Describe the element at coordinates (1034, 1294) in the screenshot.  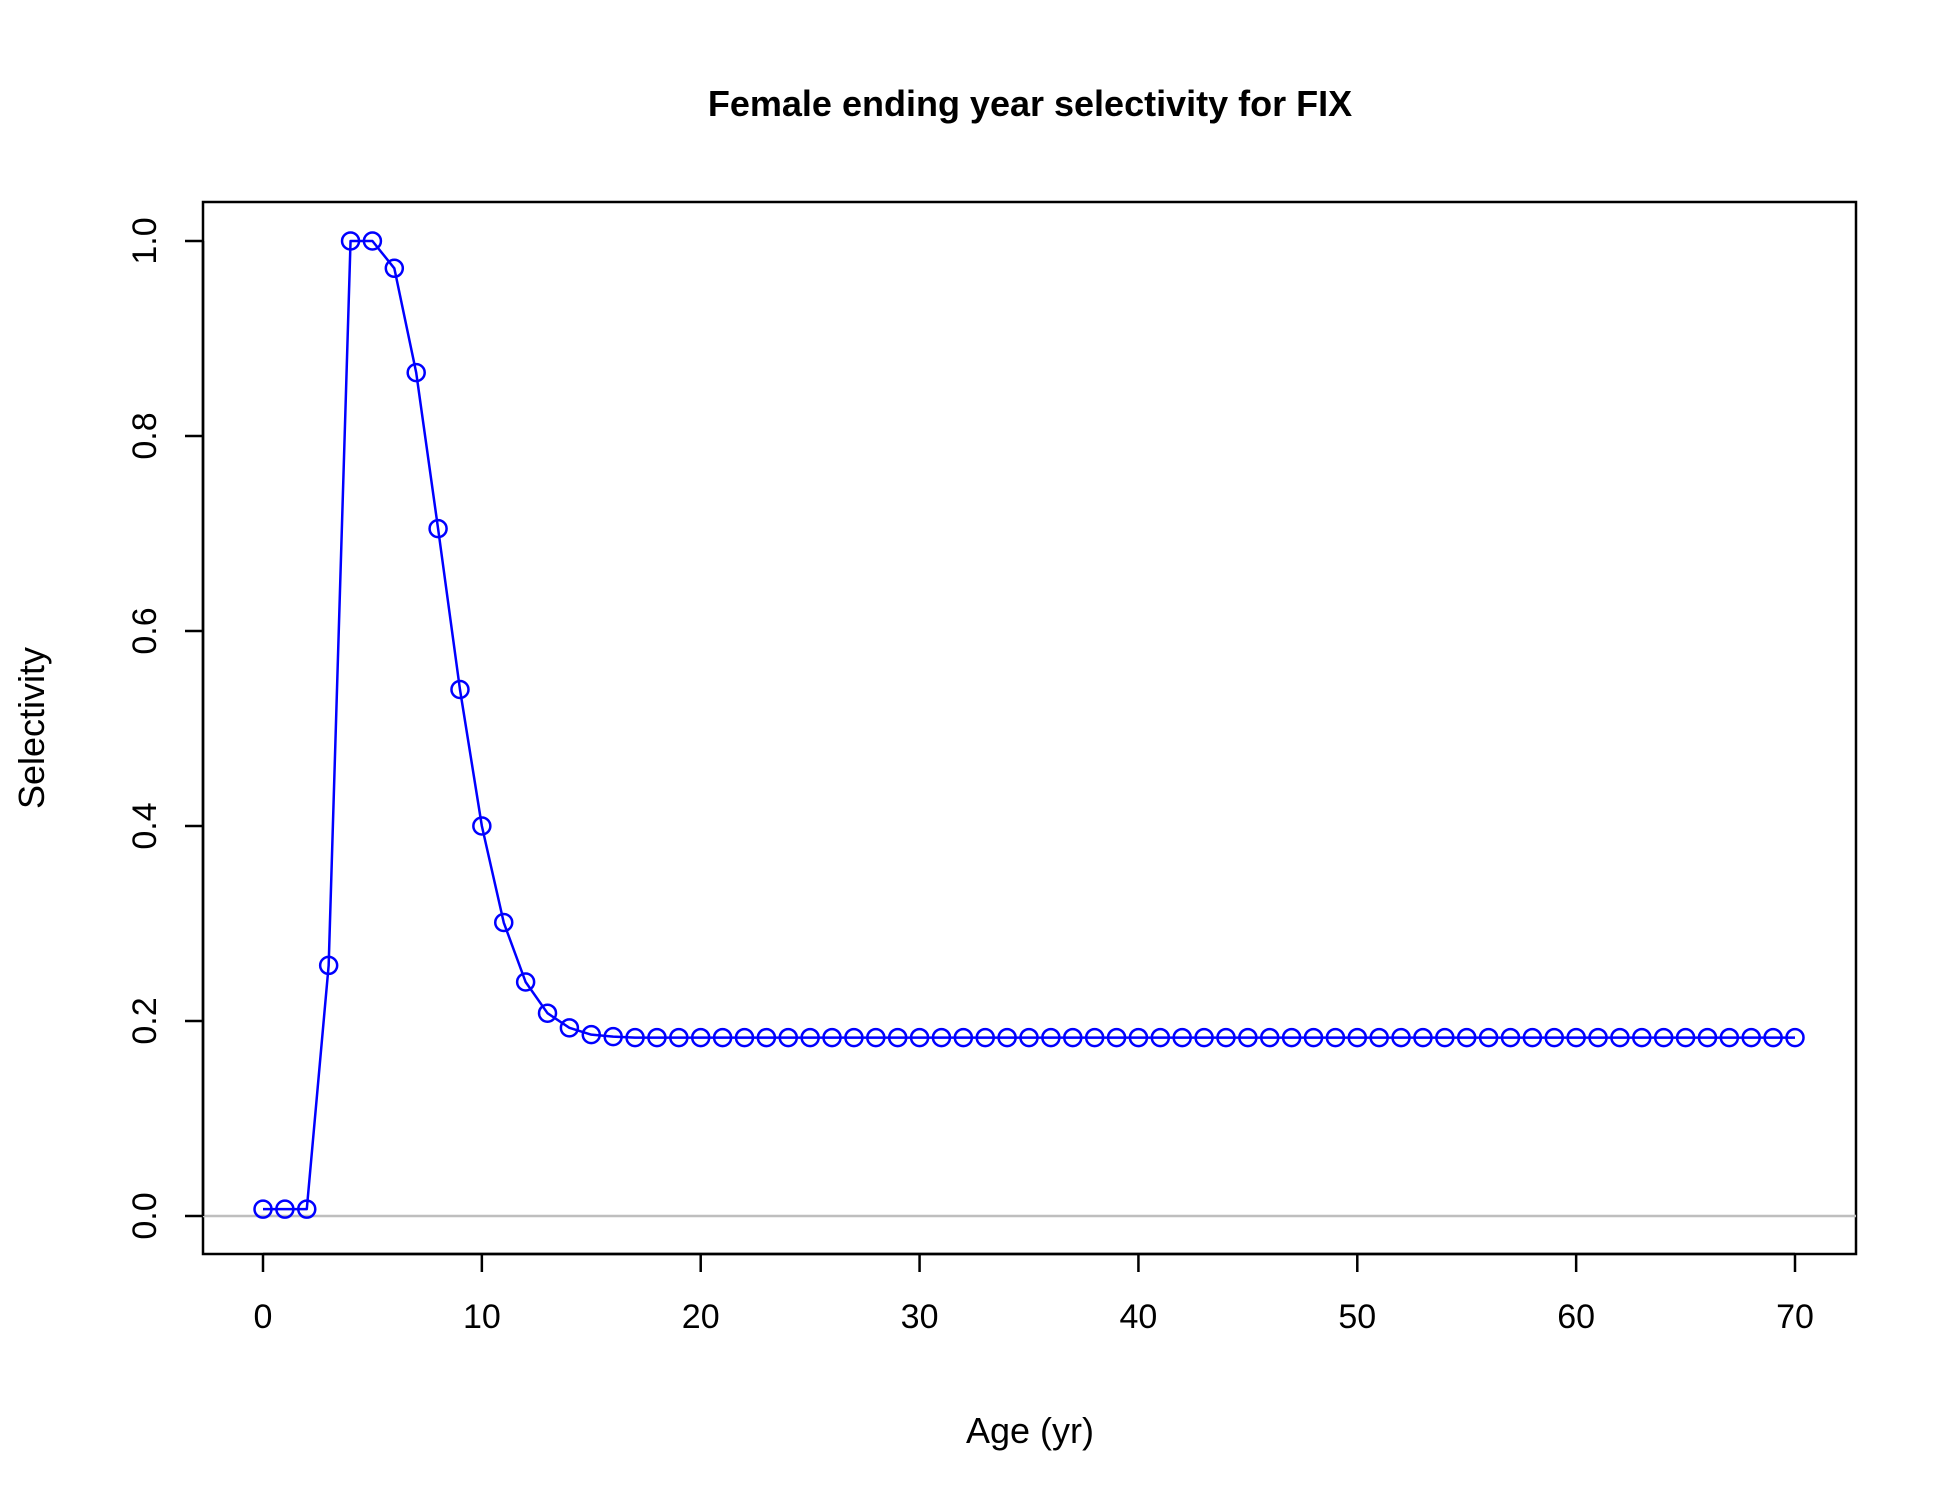
I see `x-axis: 0 10 20 30 40 50 60 70` at that location.